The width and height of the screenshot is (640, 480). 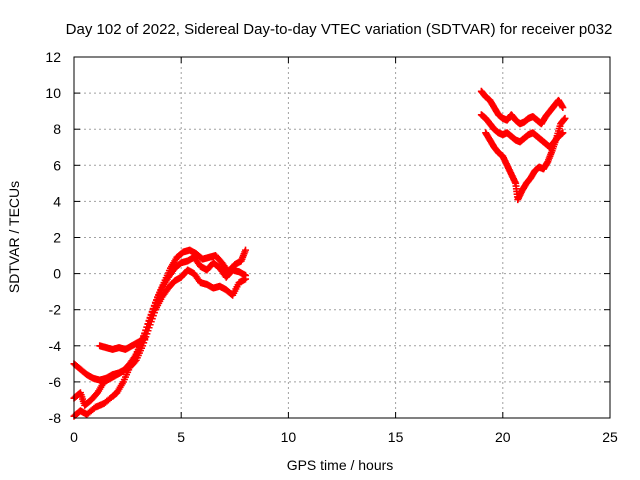 I want to click on y-tick-label: 8, so click(x=57, y=129).